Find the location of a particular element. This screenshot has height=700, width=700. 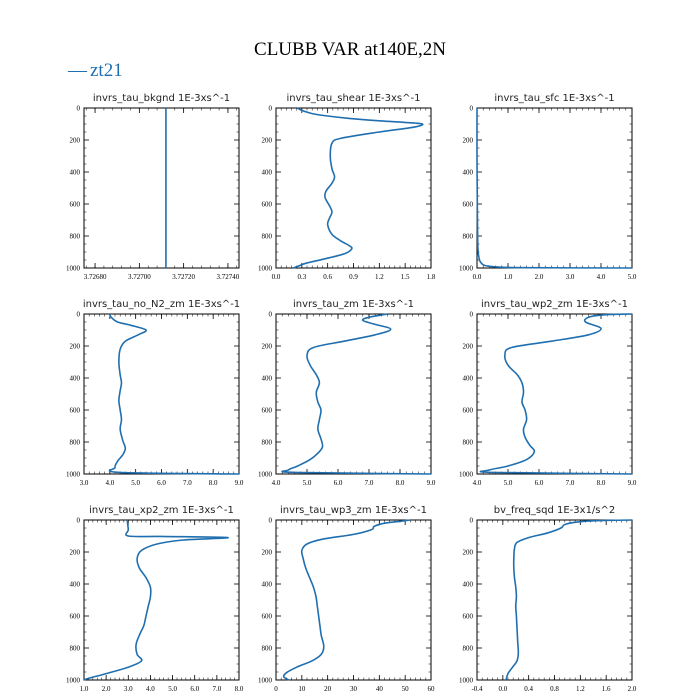

panel-title: invrs_tau_zm 1E-3xs^-1 is located at coordinates (353, 304).